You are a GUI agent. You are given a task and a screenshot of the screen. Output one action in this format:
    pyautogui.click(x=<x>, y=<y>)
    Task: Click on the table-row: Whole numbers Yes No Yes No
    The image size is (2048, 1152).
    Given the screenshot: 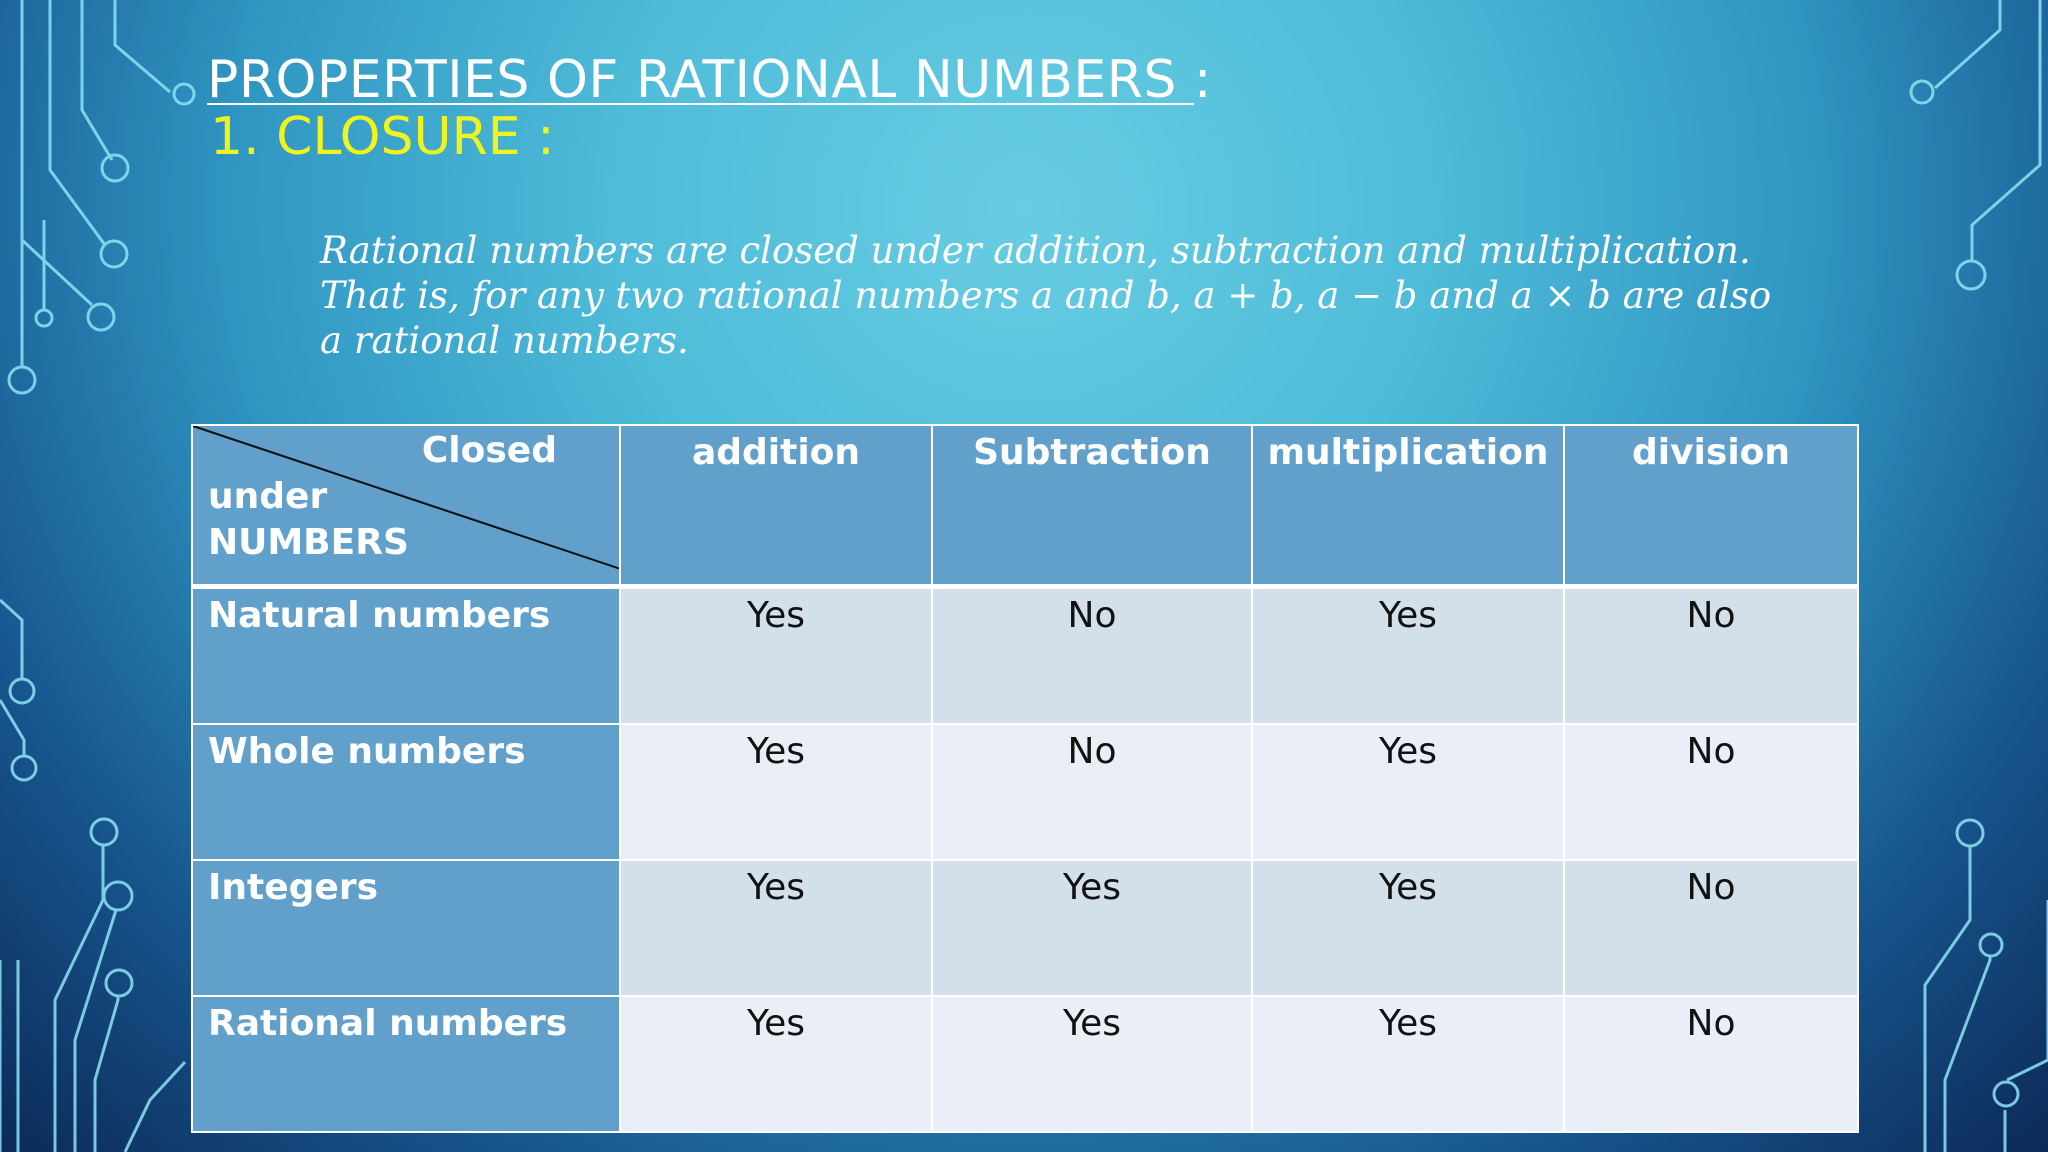 What is the action you would take?
    pyautogui.click(x=1025, y=792)
    